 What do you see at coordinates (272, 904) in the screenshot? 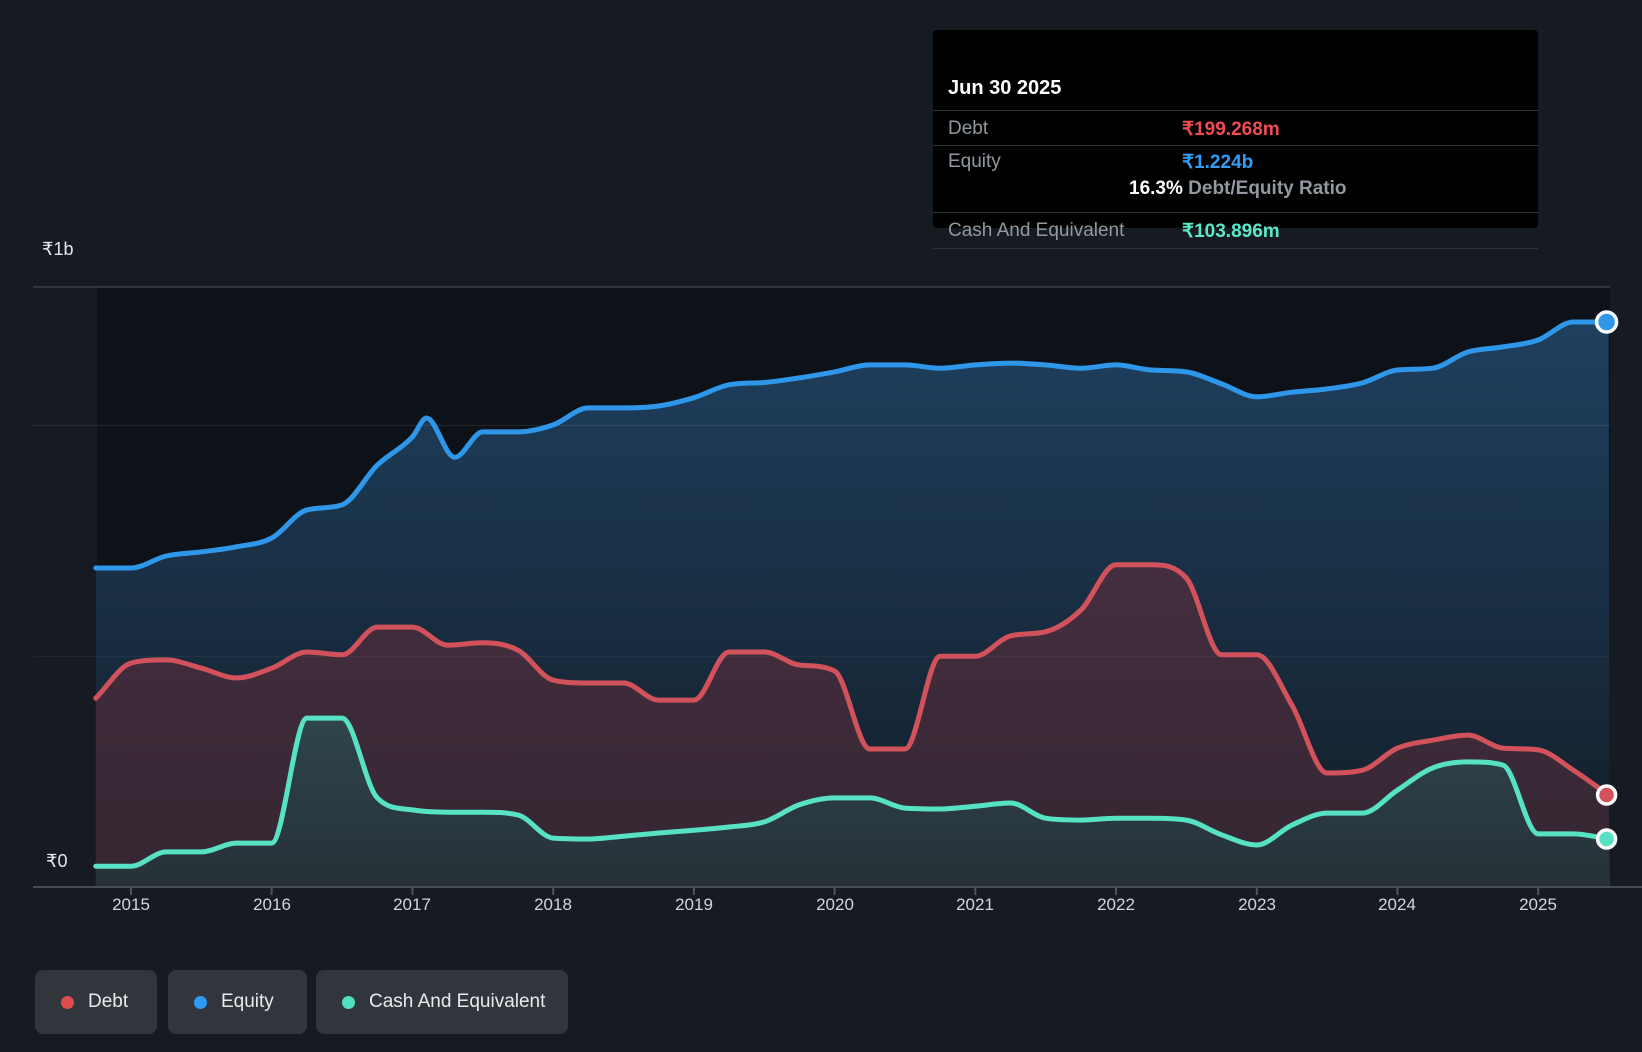
I see `x-axis-label-2016: 2016` at bounding box center [272, 904].